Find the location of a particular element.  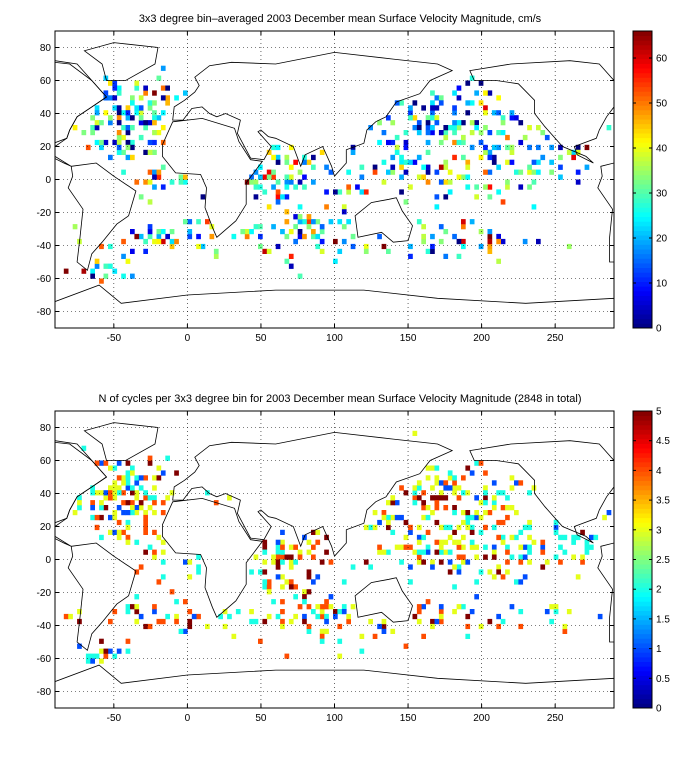

colorbar-tick-label: 0 is located at coordinates (659, 709).